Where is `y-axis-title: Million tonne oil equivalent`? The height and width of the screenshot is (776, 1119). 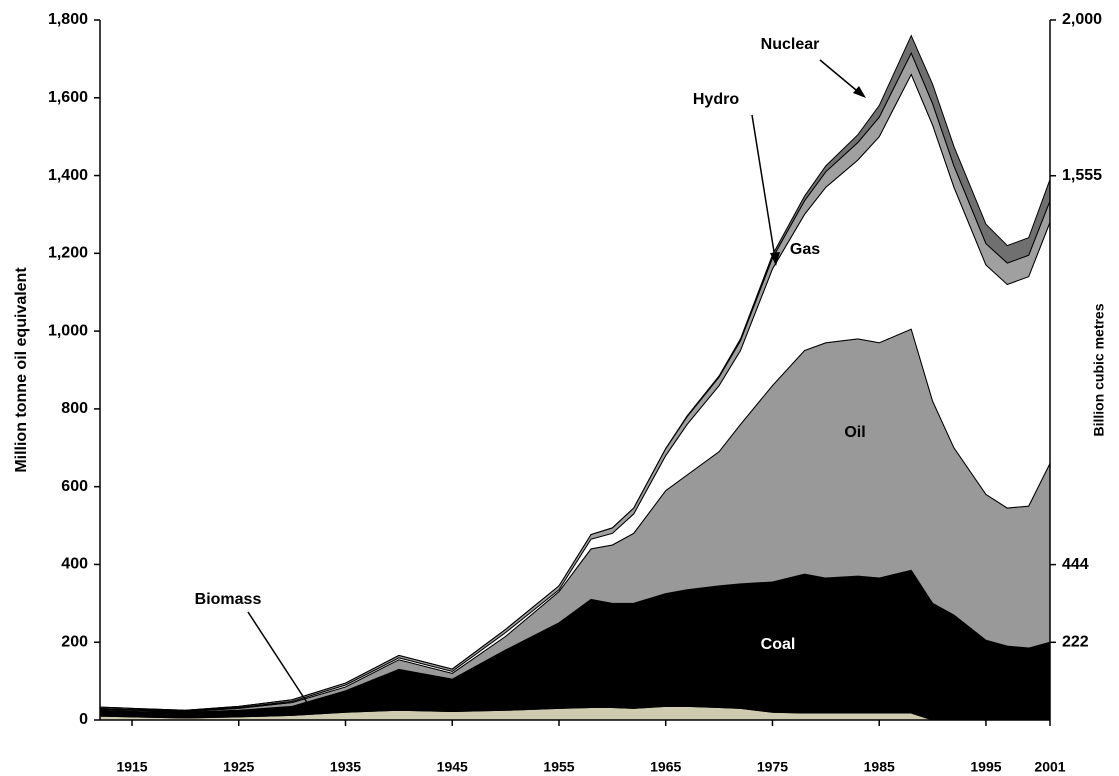
y-axis-title: Million tonne oil equivalent is located at coordinates (21, 370).